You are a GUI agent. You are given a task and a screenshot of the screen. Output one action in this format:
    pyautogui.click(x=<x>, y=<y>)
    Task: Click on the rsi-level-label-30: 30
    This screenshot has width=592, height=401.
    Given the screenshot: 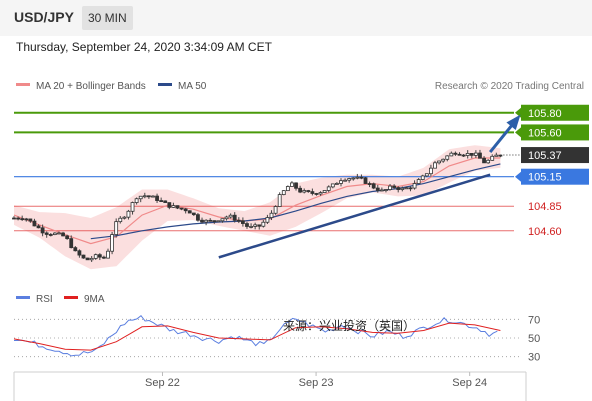 What is the action you would take?
    pyautogui.click(x=534, y=358)
    